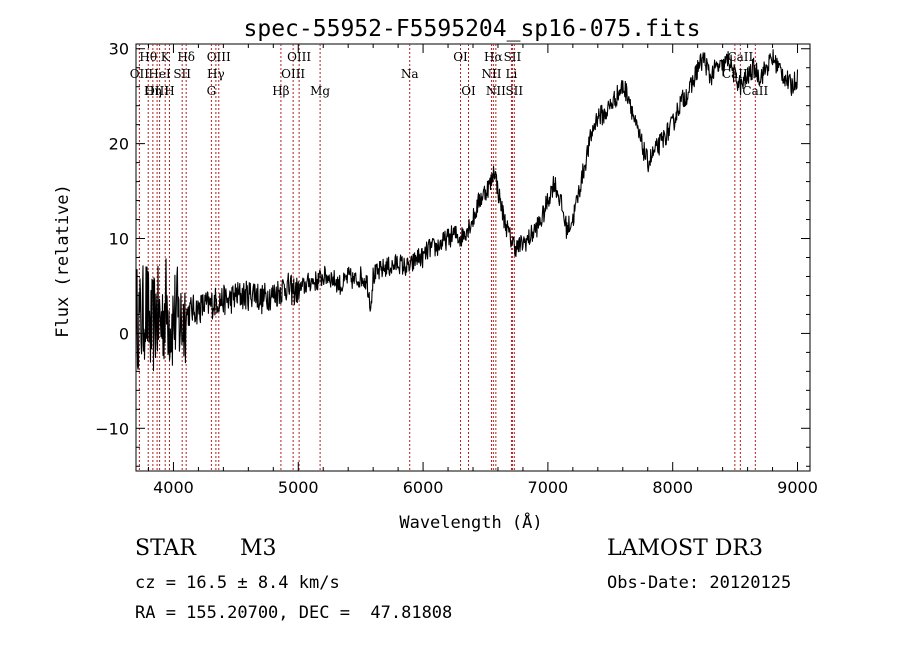 This screenshot has width=900, height=649. Describe the element at coordinates (699, 583) in the screenshot. I see `observation-date: Obs-Date: 20120125` at that location.